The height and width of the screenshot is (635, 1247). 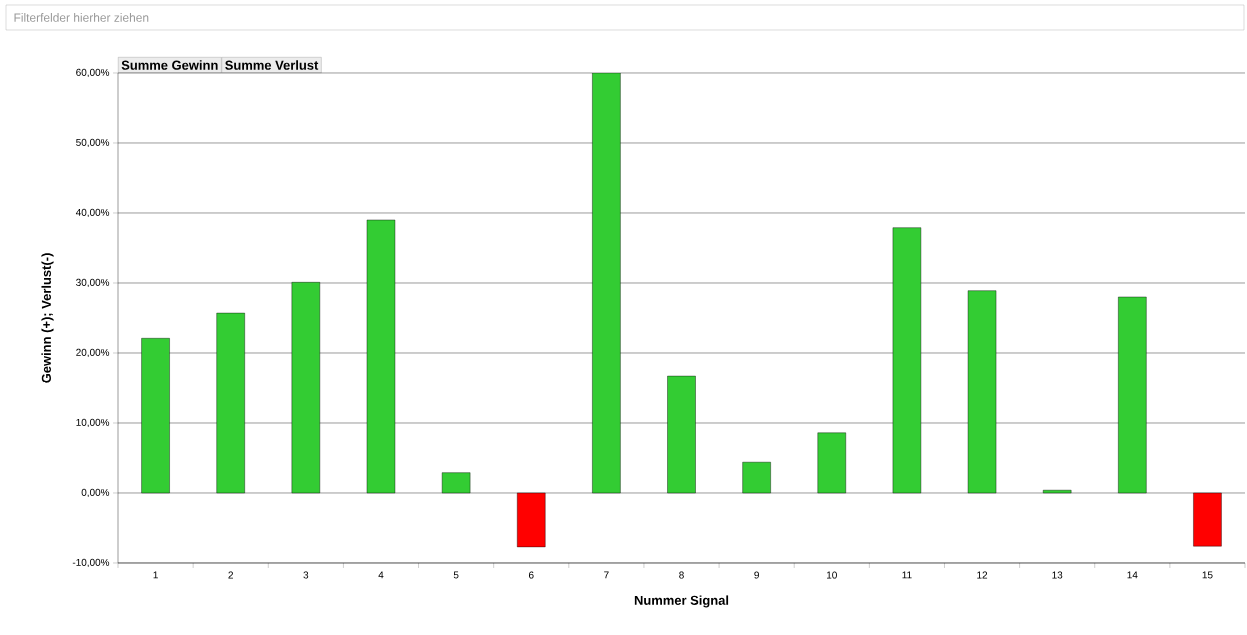 I want to click on x-axis-title: Nummer Signal, so click(x=681, y=601).